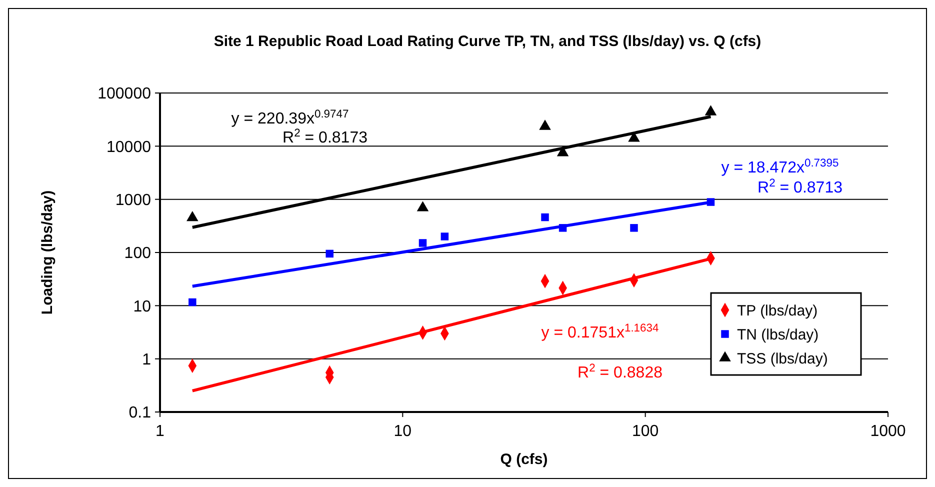 The image size is (935, 487). Describe the element at coordinates (129, 147) in the screenshot. I see `y-tick-label: 10000` at that location.